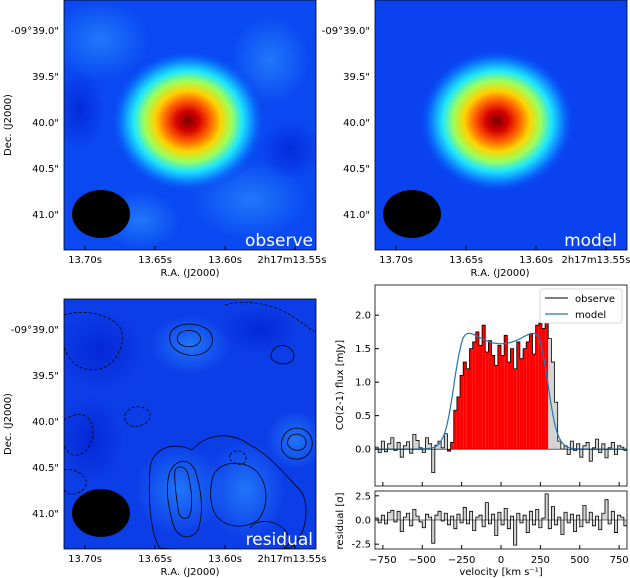 This screenshot has height=578, width=630. Describe the element at coordinates (225, 260) in the screenshot. I see `observe-xtick: 13.60s` at that location.